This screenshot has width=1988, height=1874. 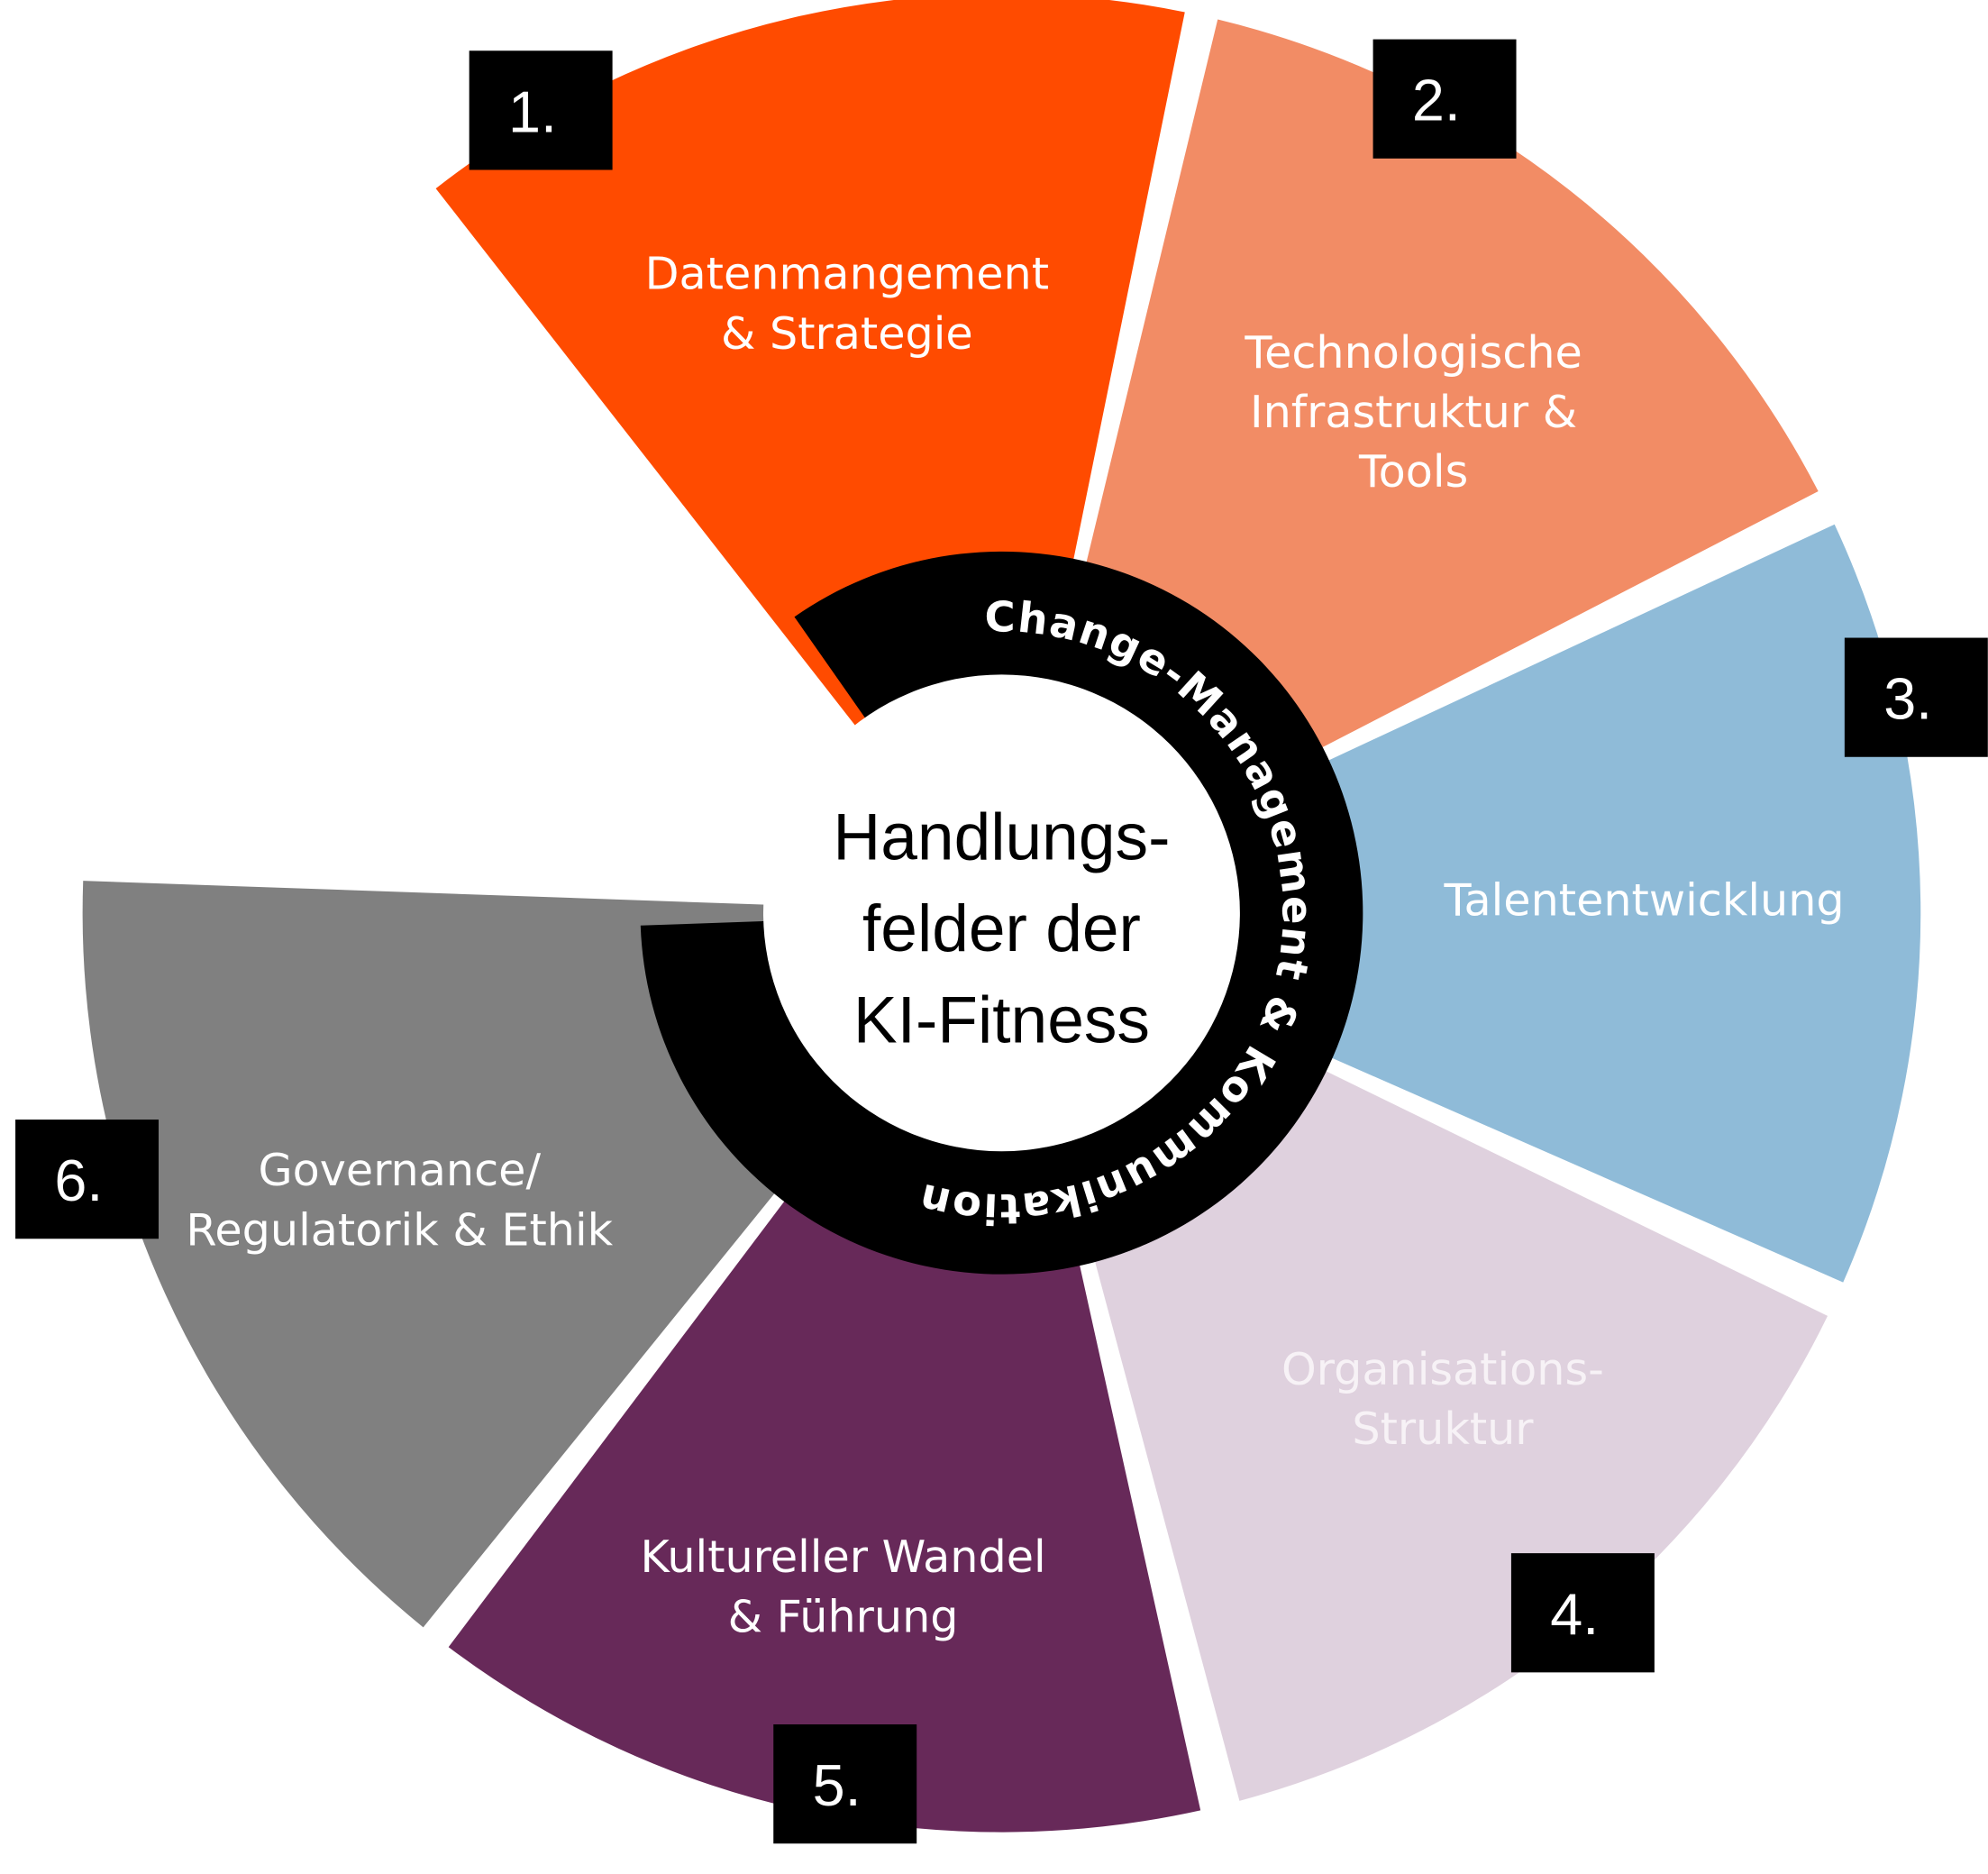 What do you see at coordinates (1413, 472) in the screenshot?
I see `segment-label-2: Tools` at bounding box center [1413, 472].